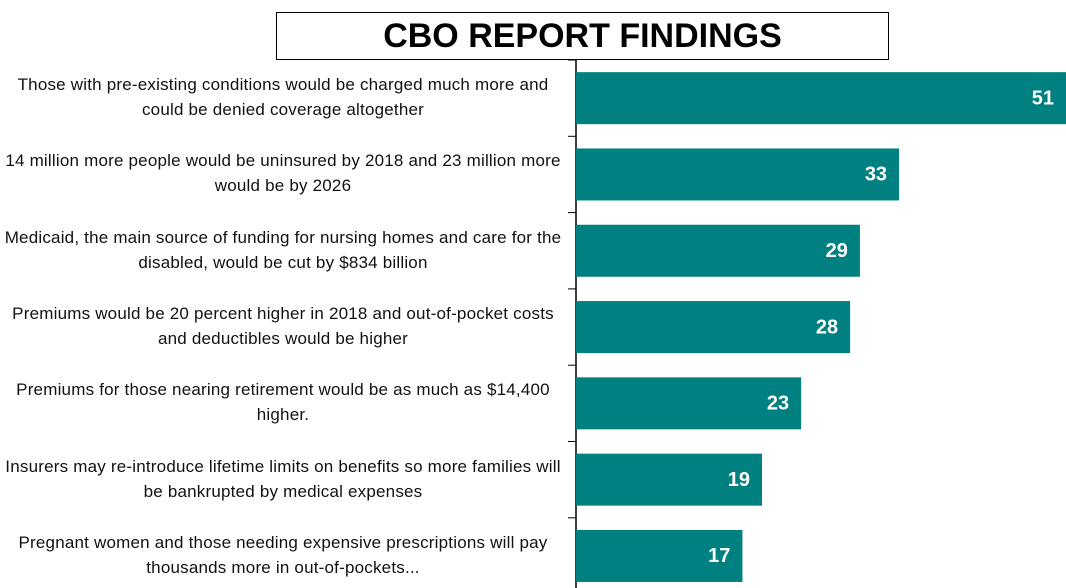 Image resolution: width=1066 pixels, height=588 pixels. I want to click on data-label: 51, so click(1043, 98).